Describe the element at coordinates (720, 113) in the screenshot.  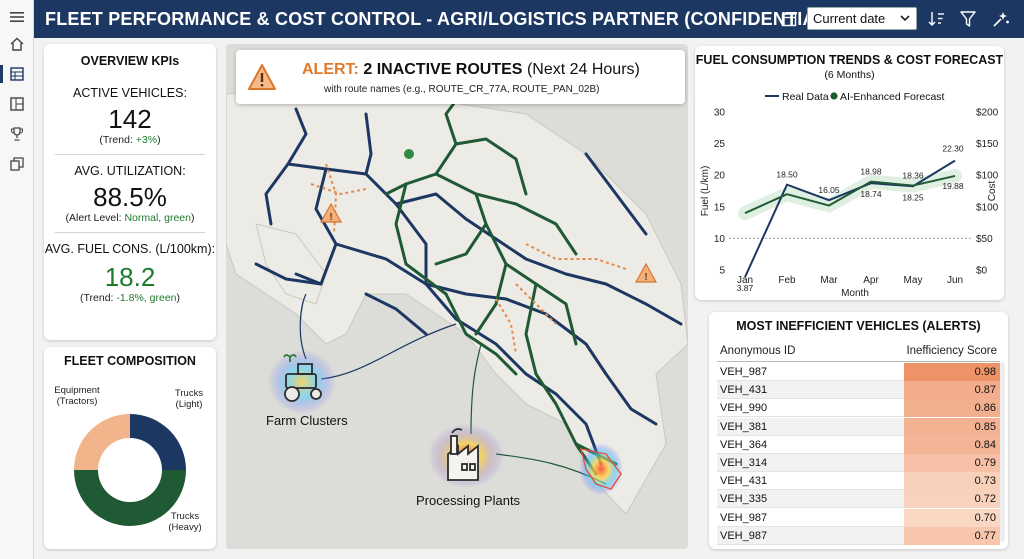
I see `y-left-tick-label: 30` at that location.